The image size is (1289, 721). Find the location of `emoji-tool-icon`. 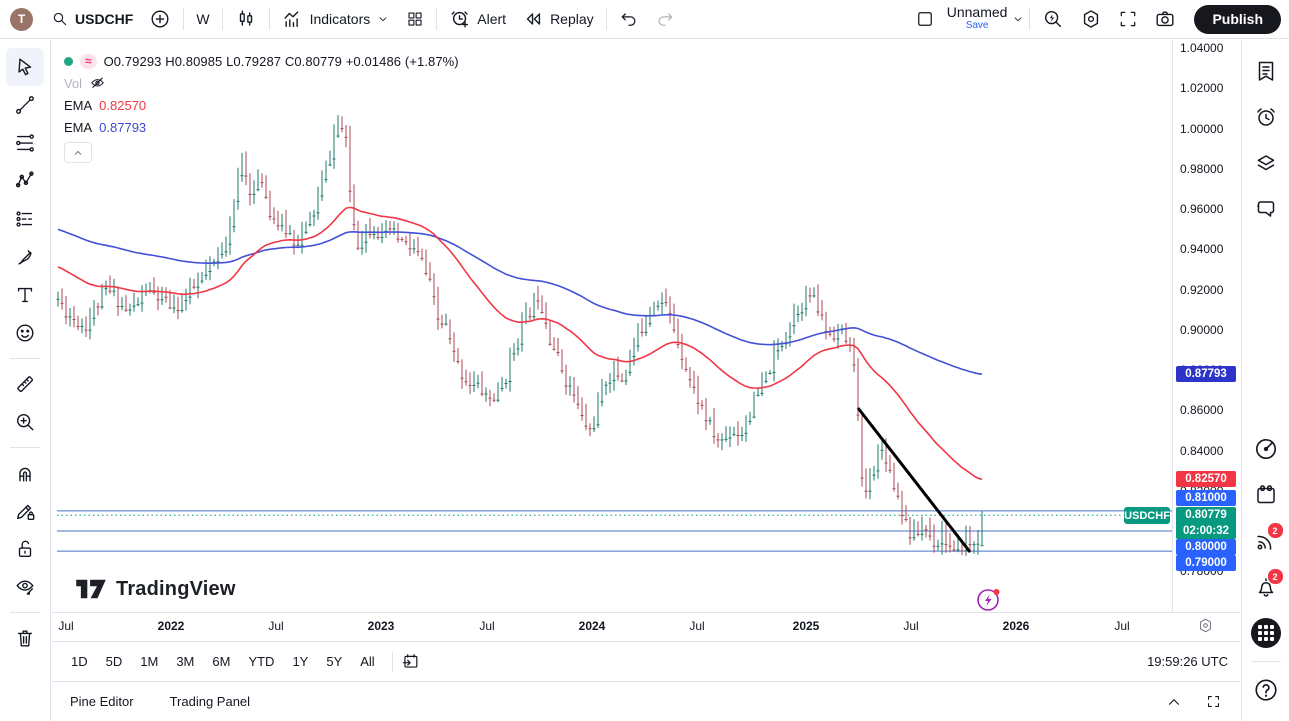

emoji-tool-icon is located at coordinates (25, 333).